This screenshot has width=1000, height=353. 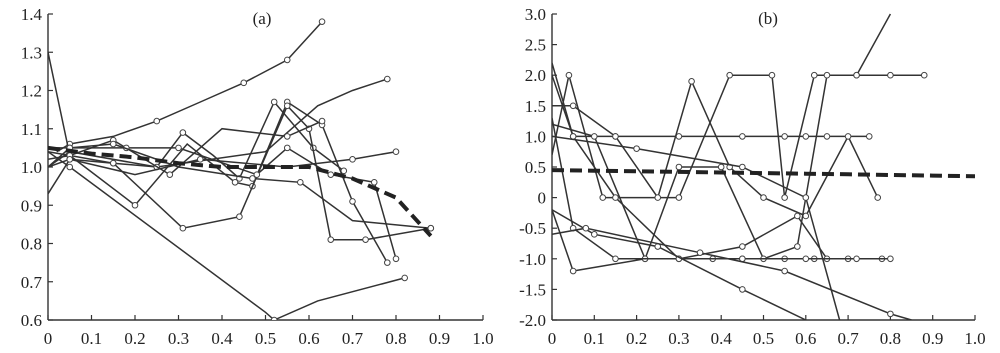 What do you see at coordinates (32, 14) in the screenshot?
I see `y-tick-label: 1.4` at bounding box center [32, 14].